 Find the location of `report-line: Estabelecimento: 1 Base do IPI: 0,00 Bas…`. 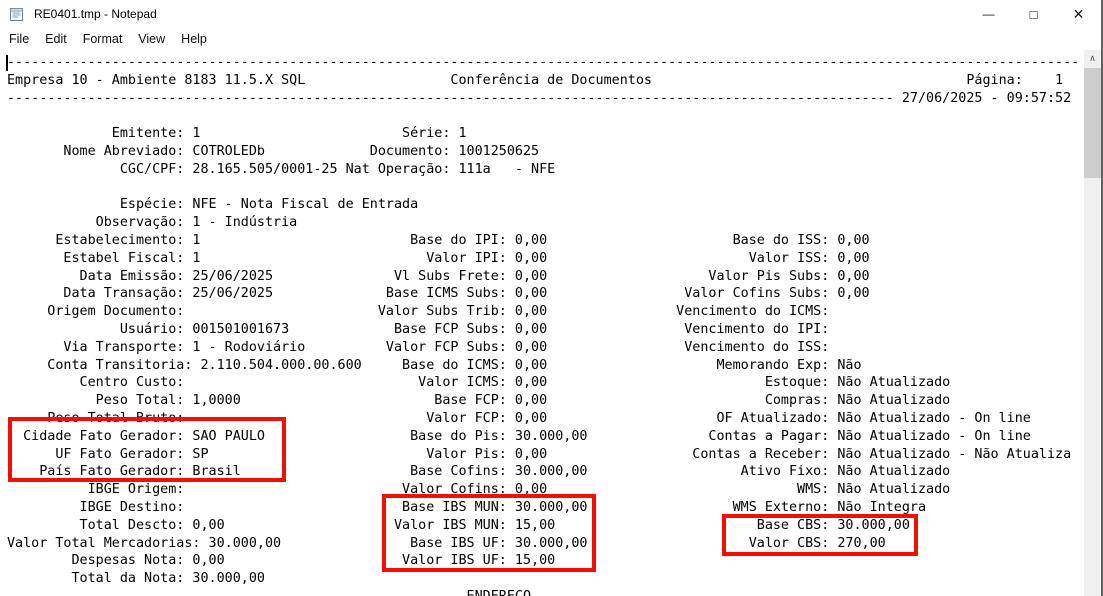

report-line: Estabelecimento: 1 Base do IPI: 0,00 Bas… is located at coordinates (438, 240).